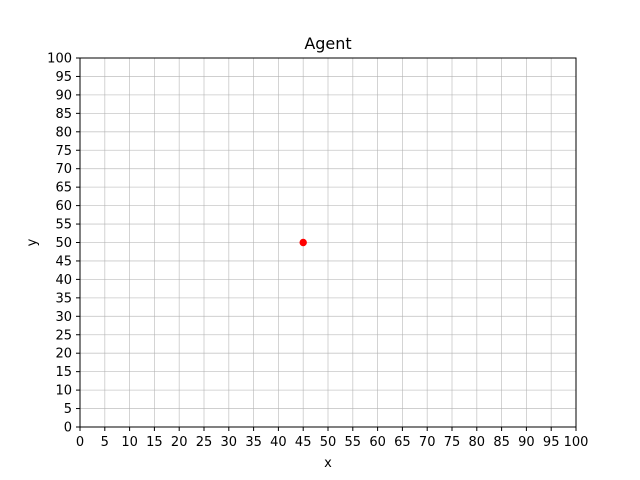 Image resolution: width=640 pixels, height=480 pixels. What do you see at coordinates (63, 354) in the screenshot?
I see `y-tick-label: 20` at bounding box center [63, 354].